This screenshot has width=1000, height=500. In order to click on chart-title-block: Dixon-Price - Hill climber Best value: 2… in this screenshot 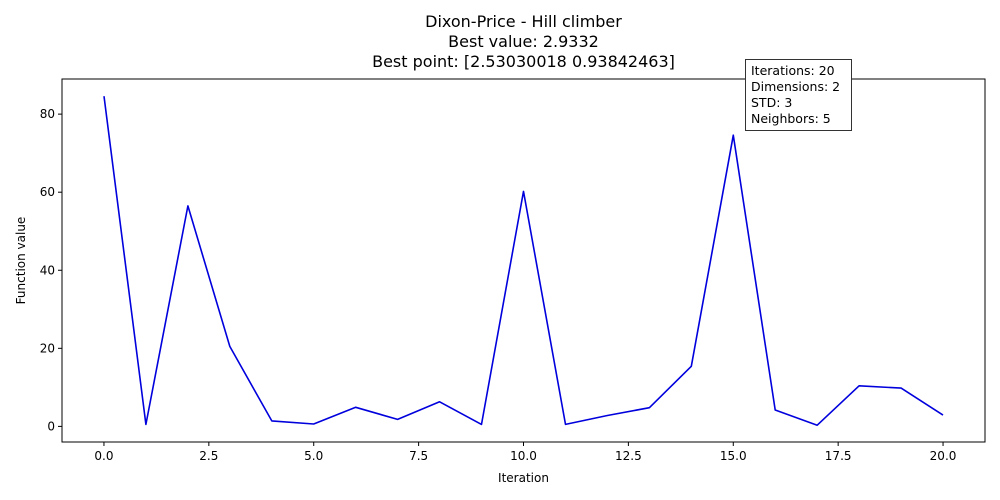, I will do `click(523, 42)`.